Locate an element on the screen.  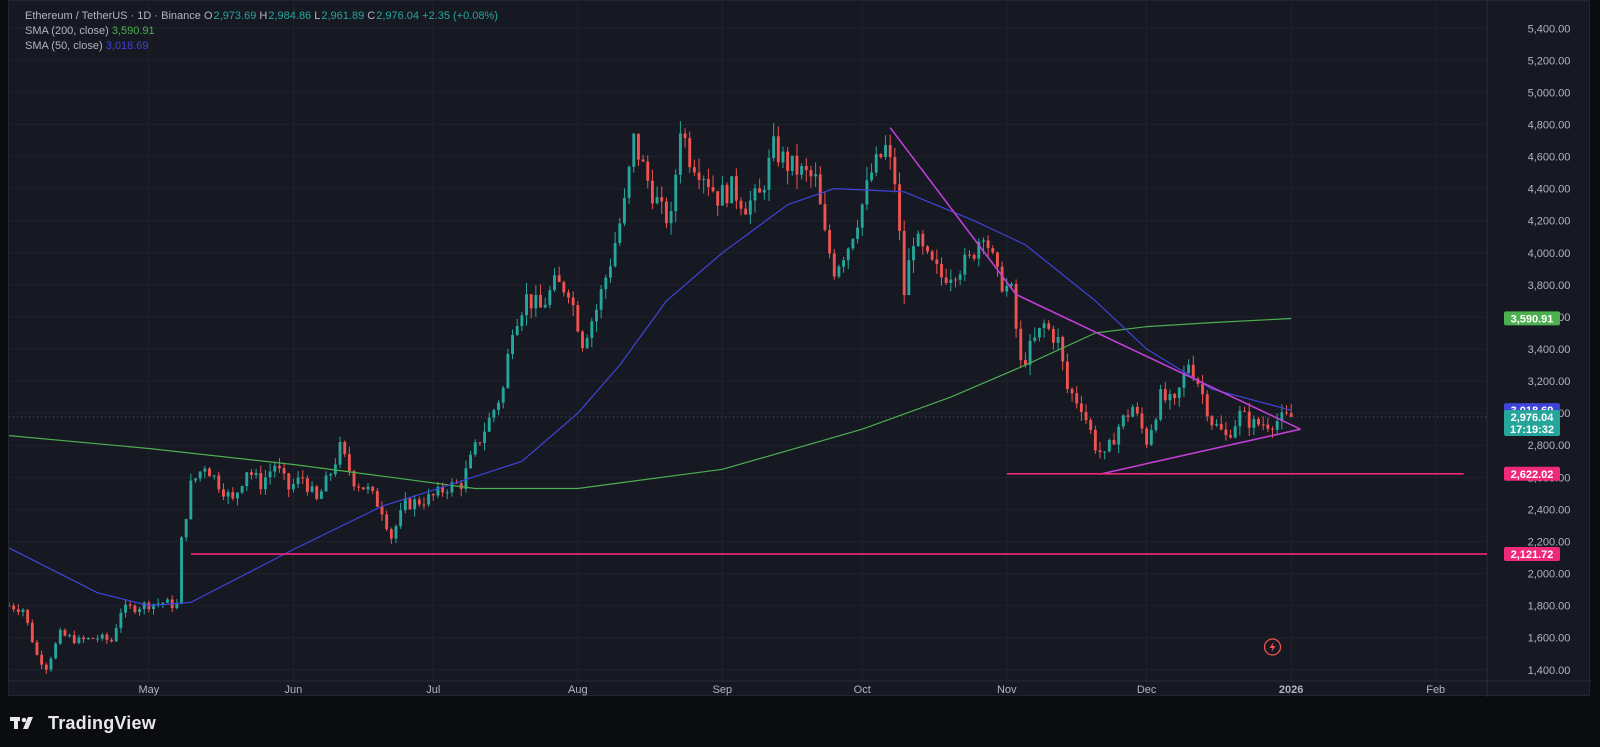
symbol-title: Ethereum / TetherUS · 1D · Binance is located at coordinates (113, 16).